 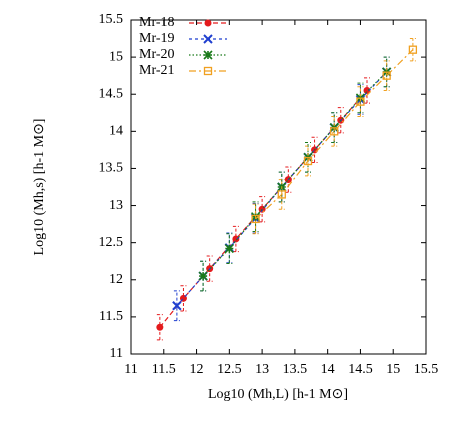 What do you see at coordinates (116, 131) in the screenshot?
I see `y-tick-label: 14` at bounding box center [116, 131].